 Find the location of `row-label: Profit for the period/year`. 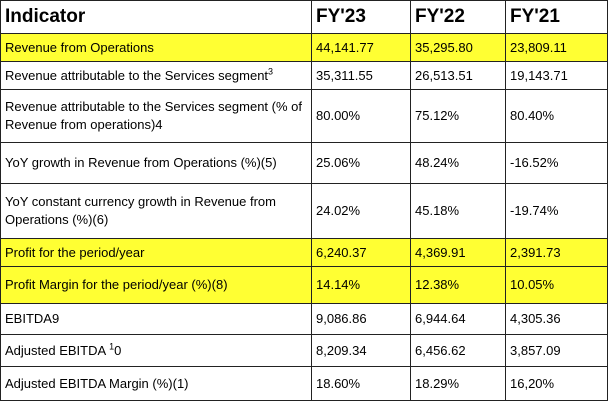

row-label: Profit for the period/year is located at coordinates (156, 252).